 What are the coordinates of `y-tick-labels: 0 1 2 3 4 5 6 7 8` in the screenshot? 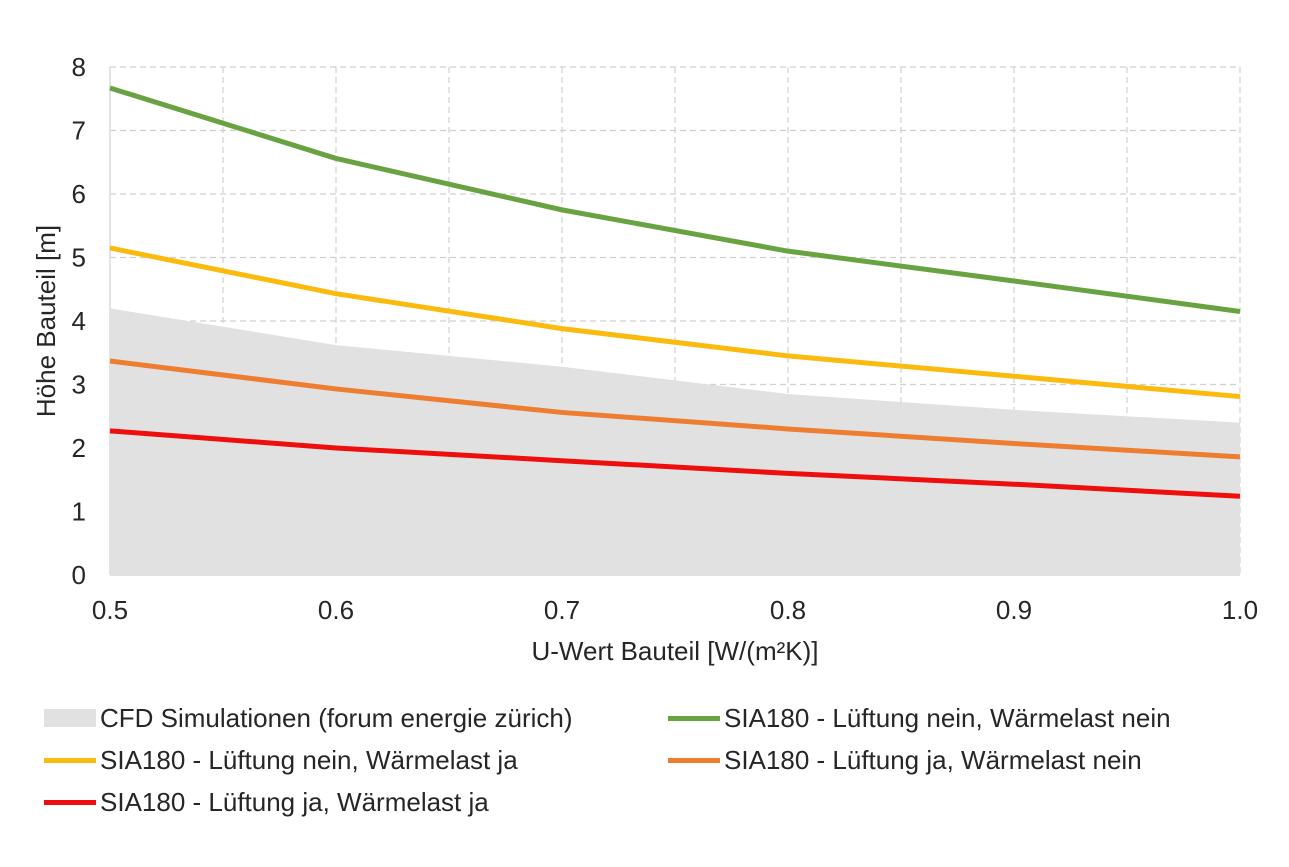 It's located at (79, 321).